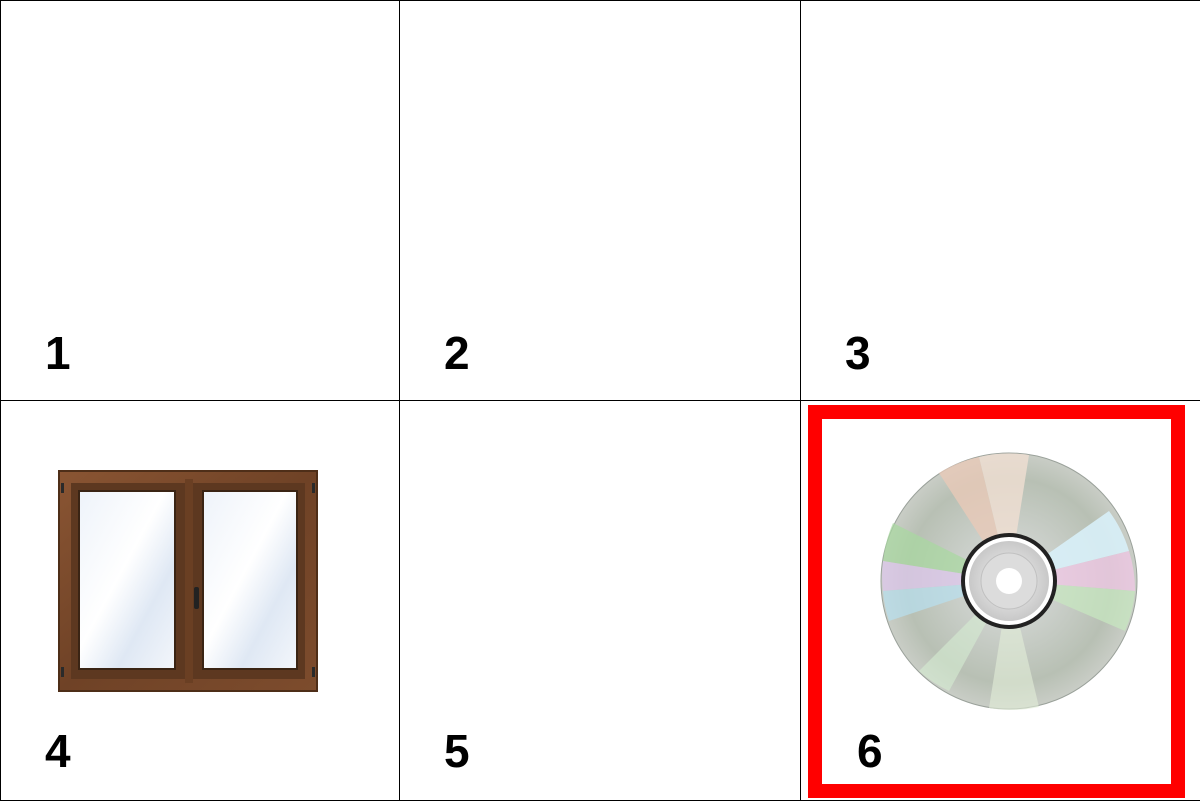  Describe the element at coordinates (457, 751) in the screenshot. I see `cell-number-label: 5` at that location.